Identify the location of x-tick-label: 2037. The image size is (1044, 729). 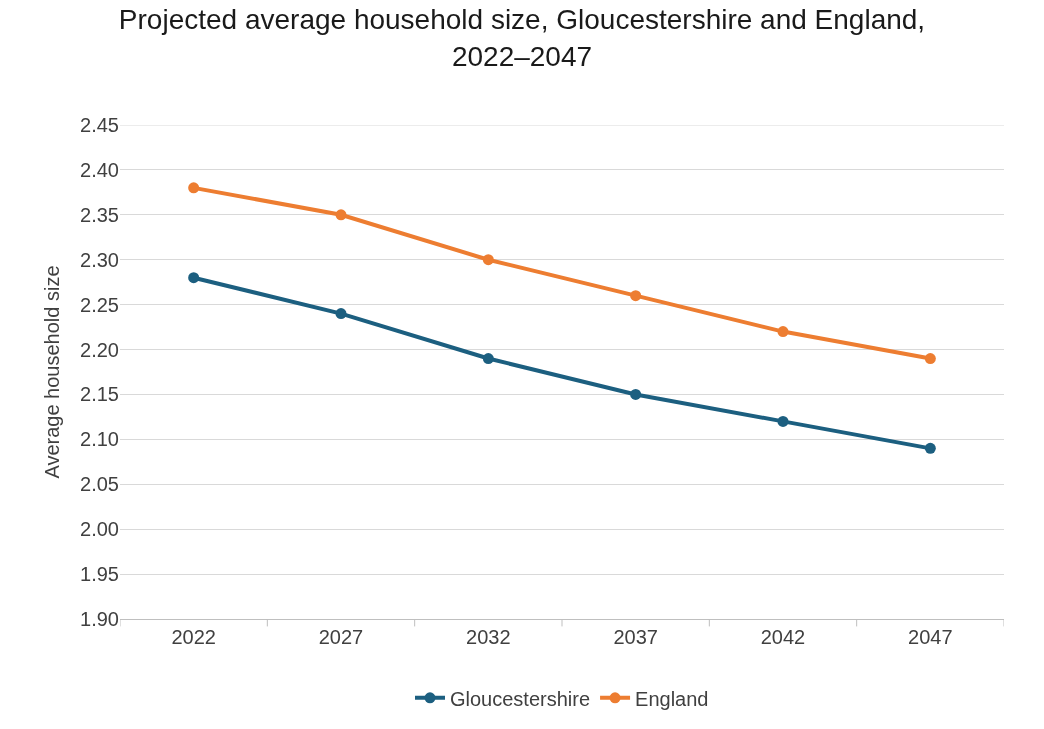
(635, 637).